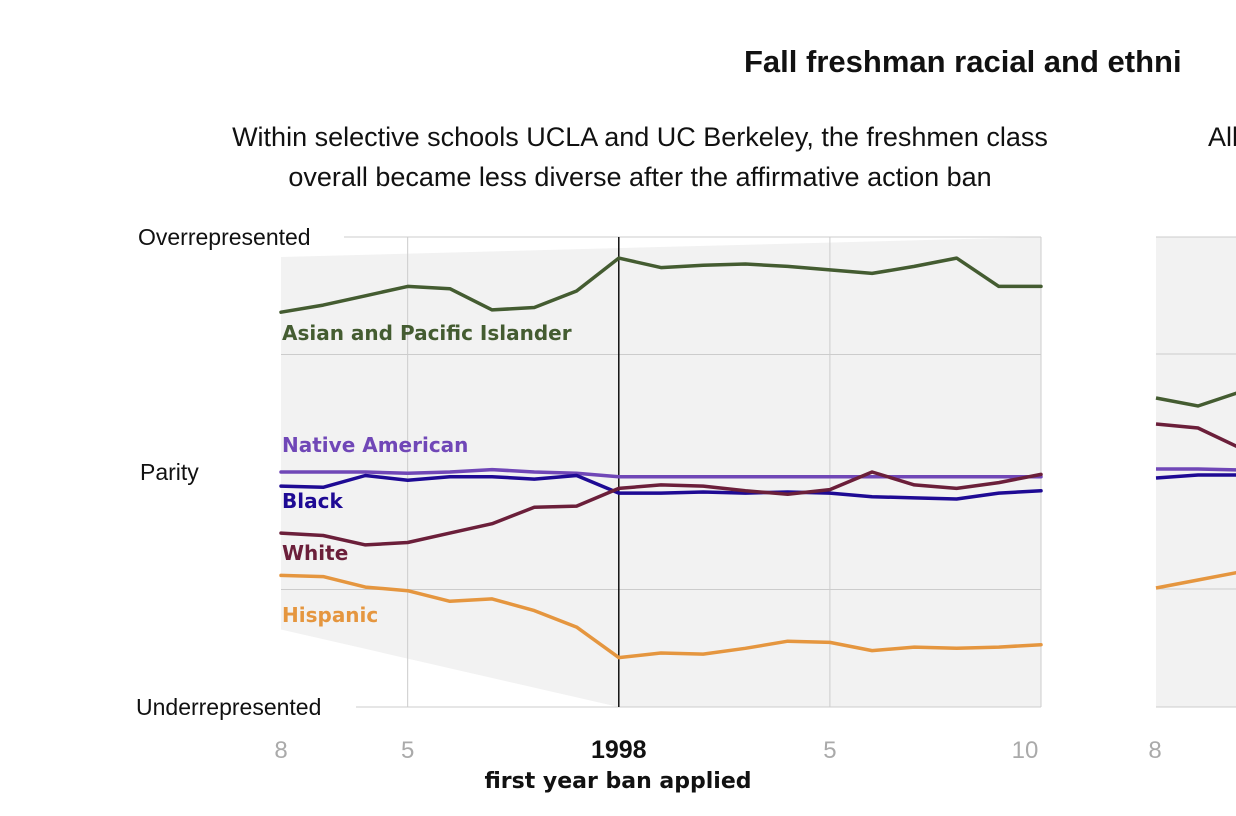 The image size is (1236, 816). I want to click on series-label-hispanic: Hispanic, so click(330, 615).